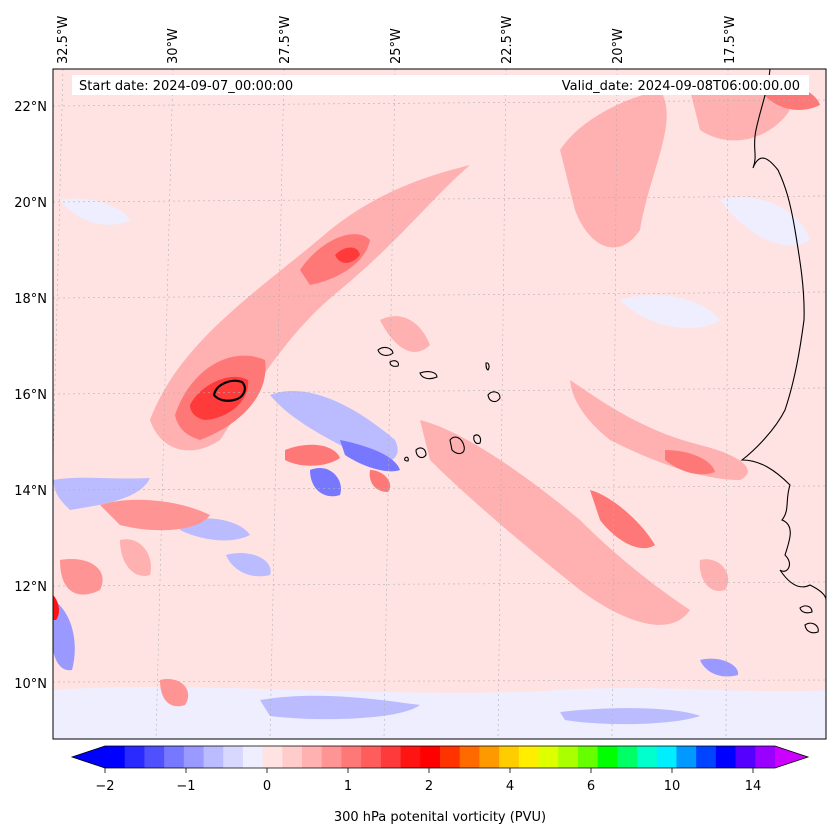  What do you see at coordinates (186, 86) in the screenshot?
I see `start-date-label: Start date: 2024-09-07_00:00:00` at bounding box center [186, 86].